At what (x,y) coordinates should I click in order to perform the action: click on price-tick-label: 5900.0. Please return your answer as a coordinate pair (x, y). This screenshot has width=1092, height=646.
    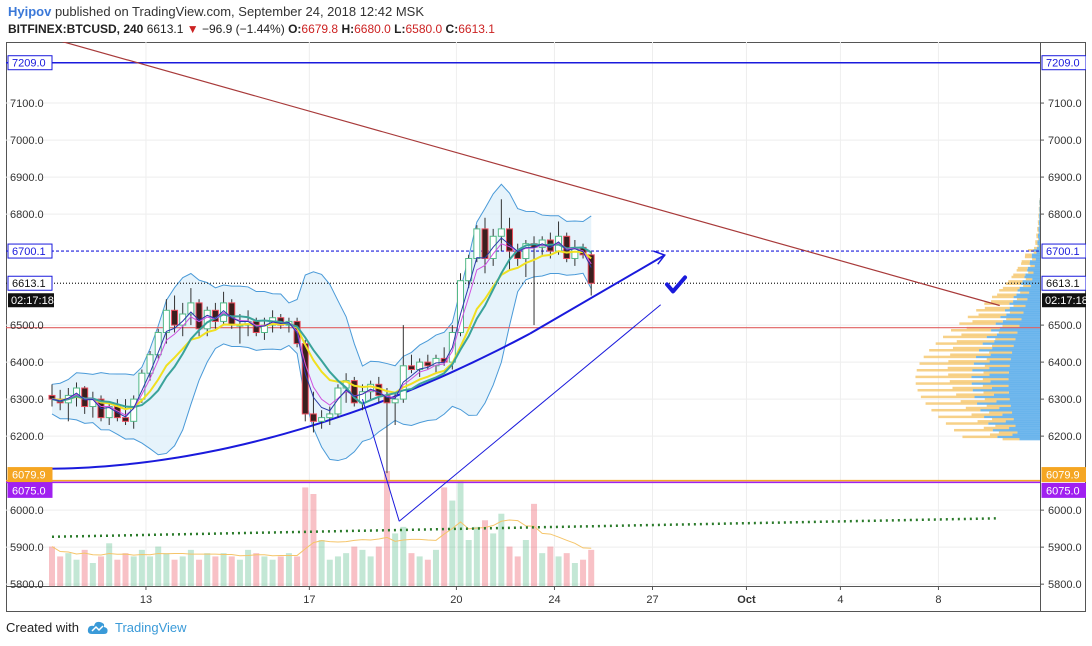
    Looking at the image, I should click on (1065, 548).